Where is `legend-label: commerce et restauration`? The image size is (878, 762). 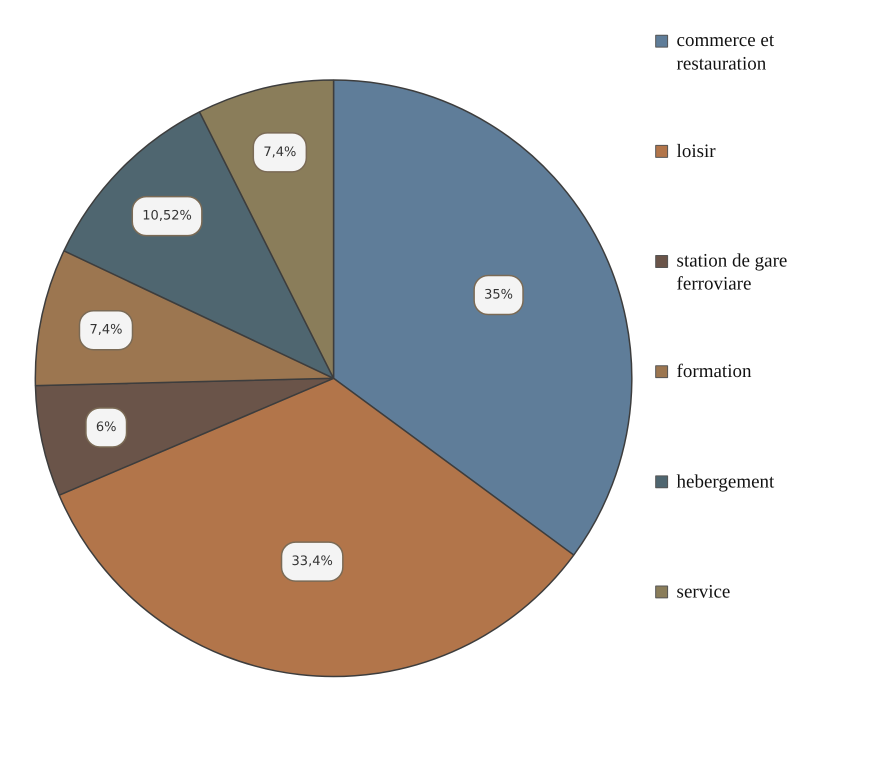
legend-label: commerce et restauration is located at coordinates (725, 52).